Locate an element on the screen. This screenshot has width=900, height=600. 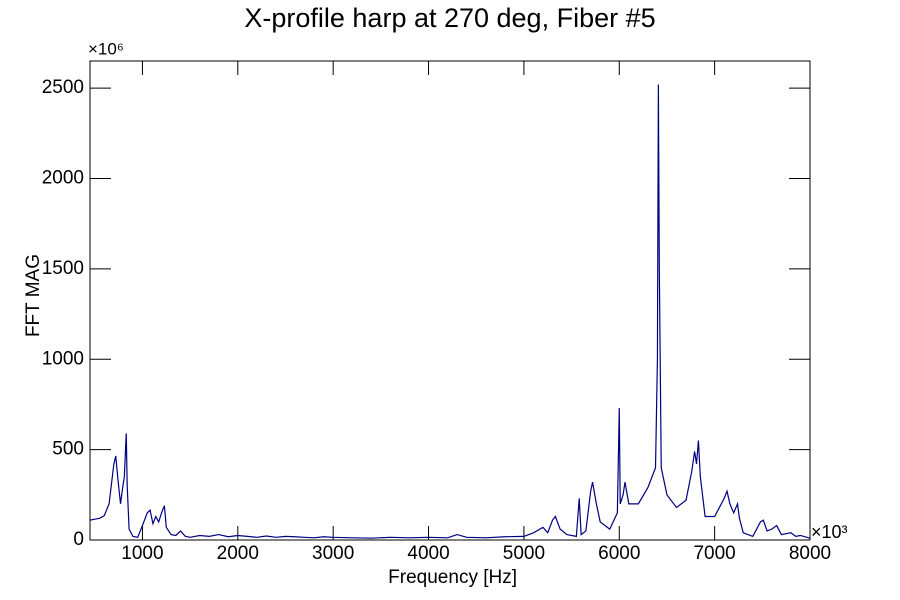
y-tick-label: 1500 is located at coordinates (63, 268).